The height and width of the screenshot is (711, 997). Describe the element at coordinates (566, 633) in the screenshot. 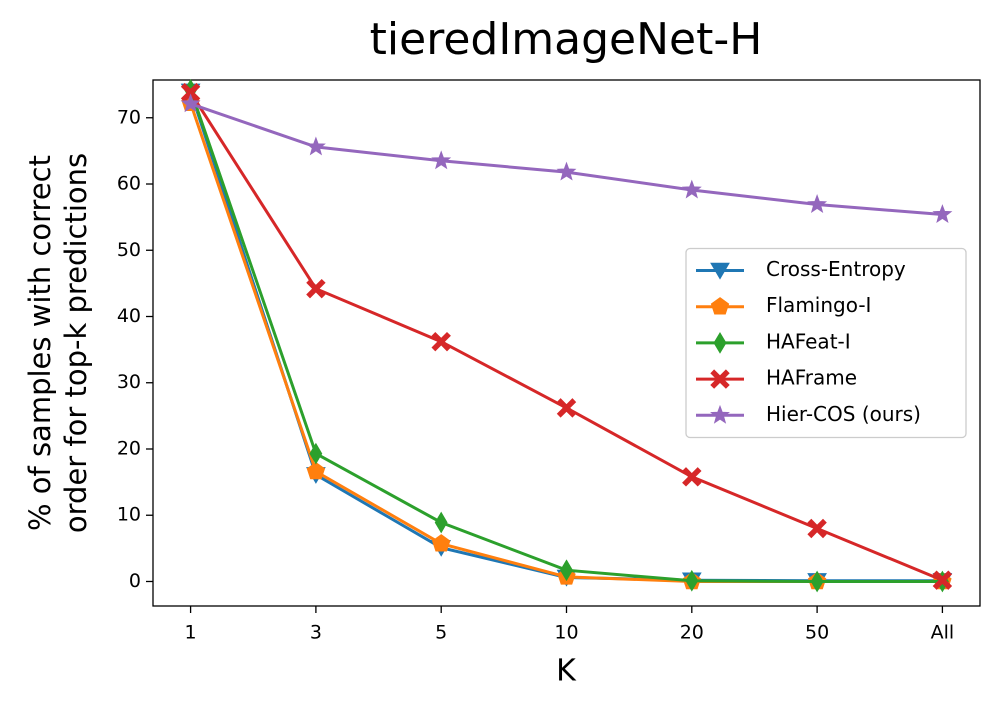

I see `x-tick-label: 10` at that location.